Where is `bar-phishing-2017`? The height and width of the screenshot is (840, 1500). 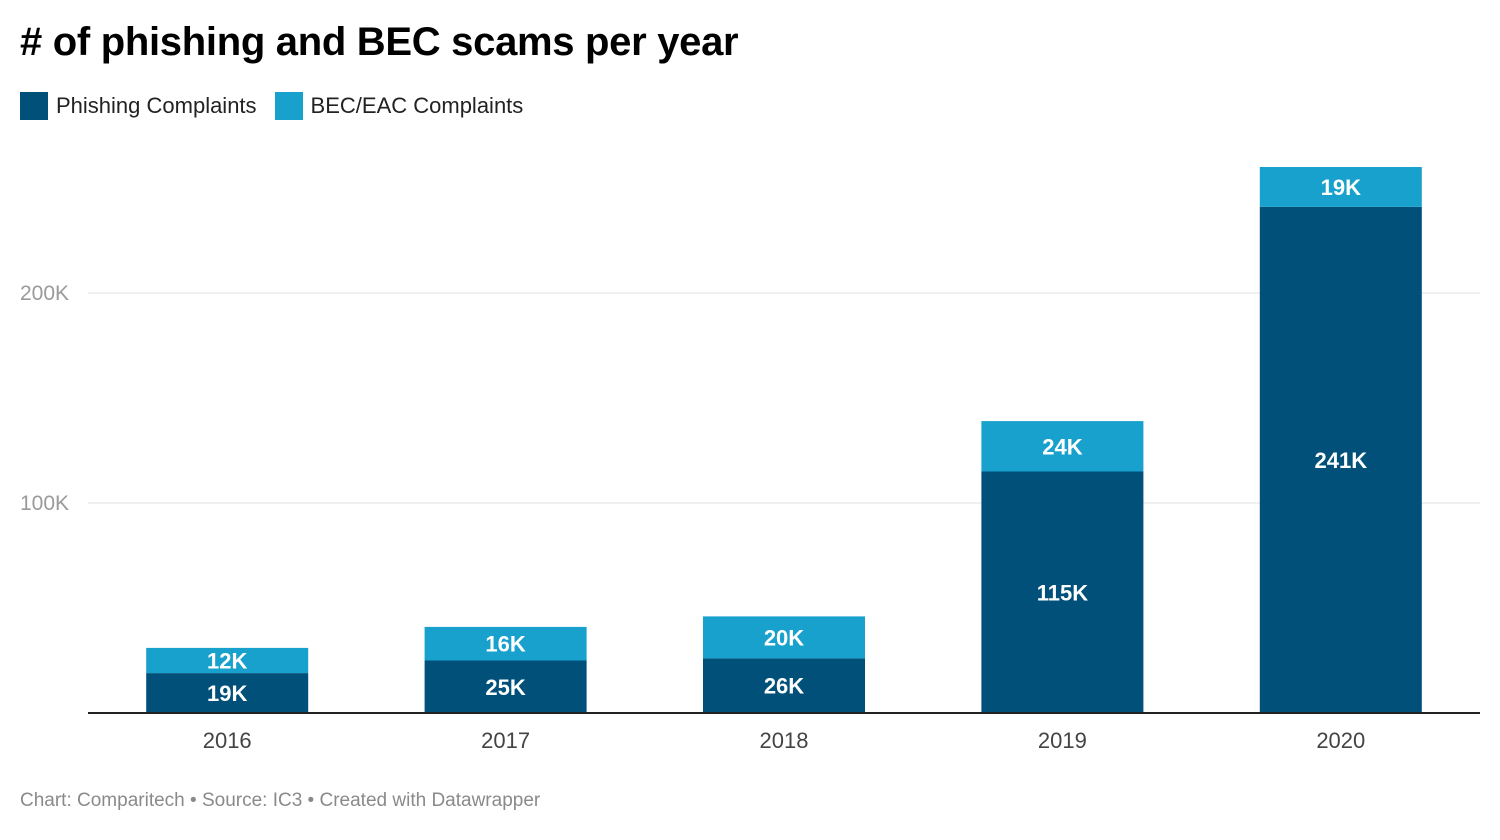 bar-phishing-2017 is located at coordinates (505, 686).